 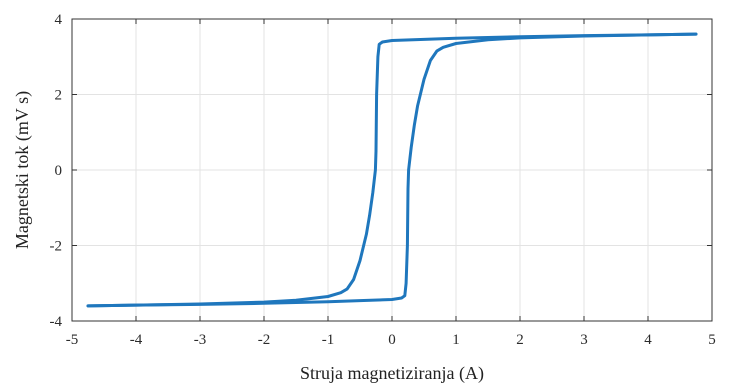 What do you see at coordinates (328, 340) in the screenshot?
I see `x-tick-label: -1` at bounding box center [328, 340].